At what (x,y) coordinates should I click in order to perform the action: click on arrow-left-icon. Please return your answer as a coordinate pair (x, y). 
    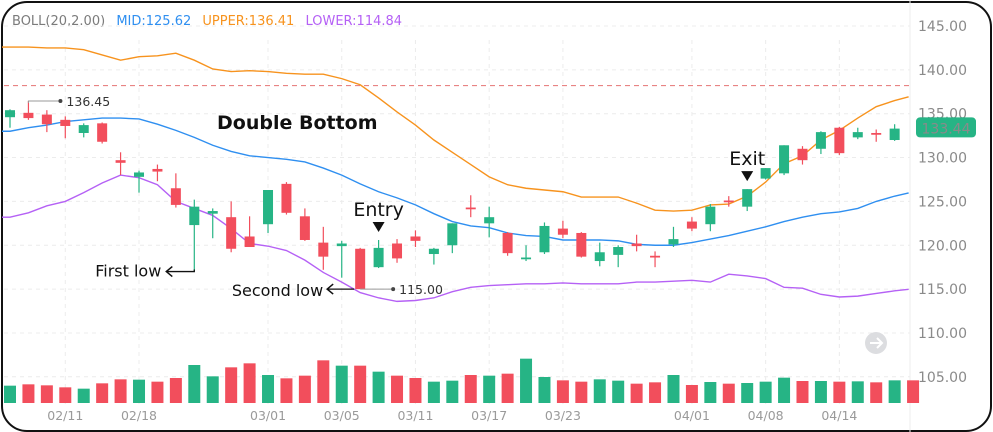
    Looking at the image, I should click on (169, 271).